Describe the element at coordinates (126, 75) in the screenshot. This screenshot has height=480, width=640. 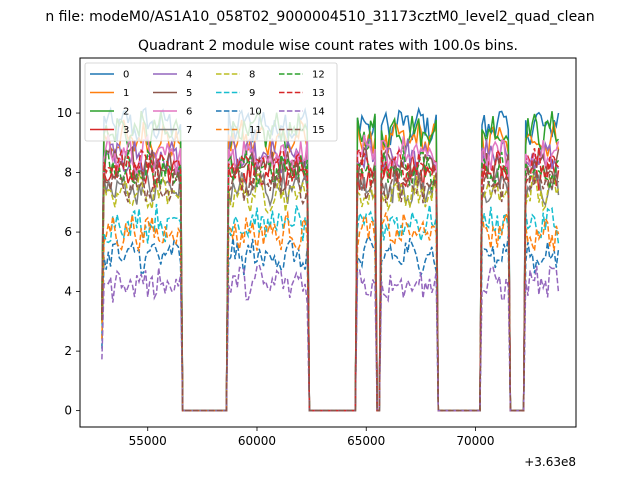
I see `legend-label-0: 0` at that location.